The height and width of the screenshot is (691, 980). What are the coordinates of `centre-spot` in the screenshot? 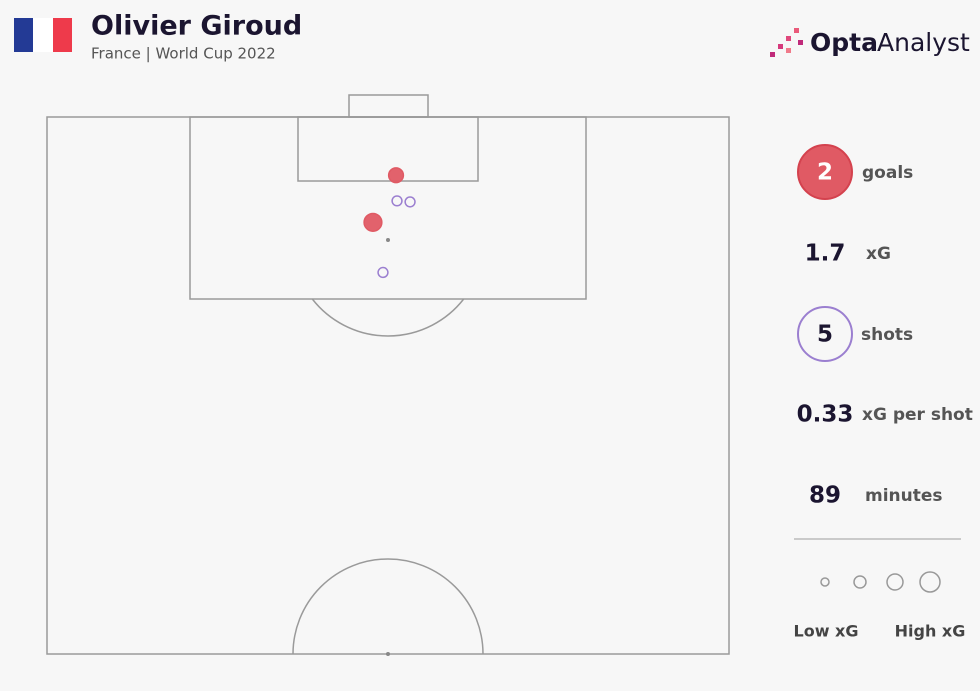 It's located at (388, 654).